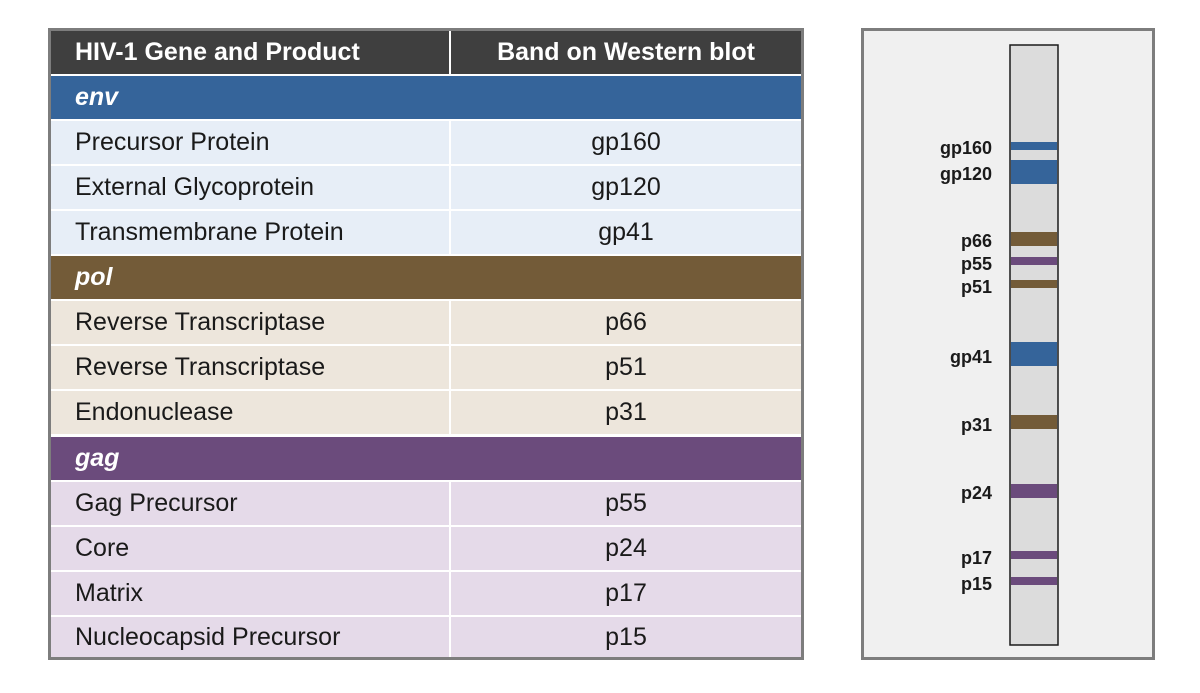 The image size is (1200, 693). I want to click on group-label-pol: pol, so click(94, 277).